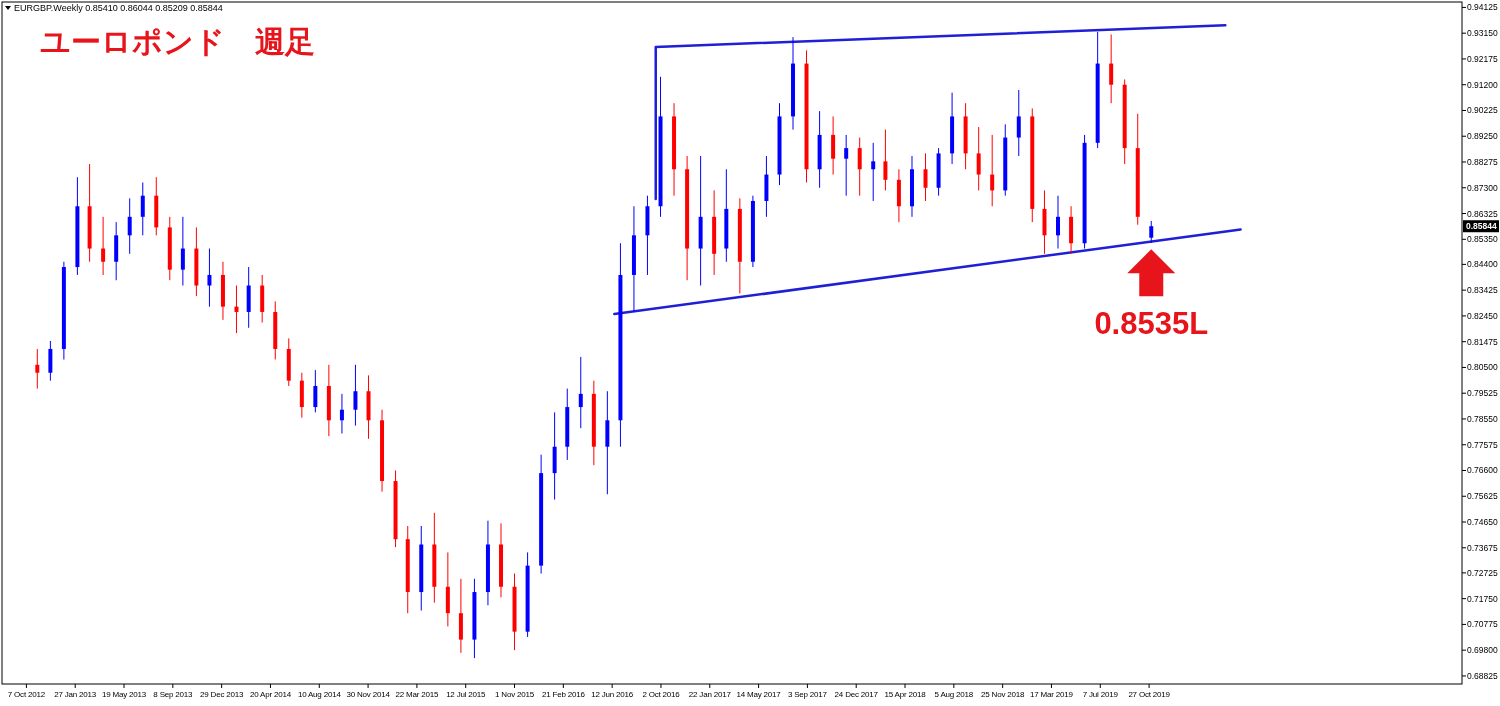 The width and height of the screenshot is (1500, 706). Describe the element at coordinates (417, 694) in the screenshot. I see `x-tick-label: 22 Mar 2015` at that location.